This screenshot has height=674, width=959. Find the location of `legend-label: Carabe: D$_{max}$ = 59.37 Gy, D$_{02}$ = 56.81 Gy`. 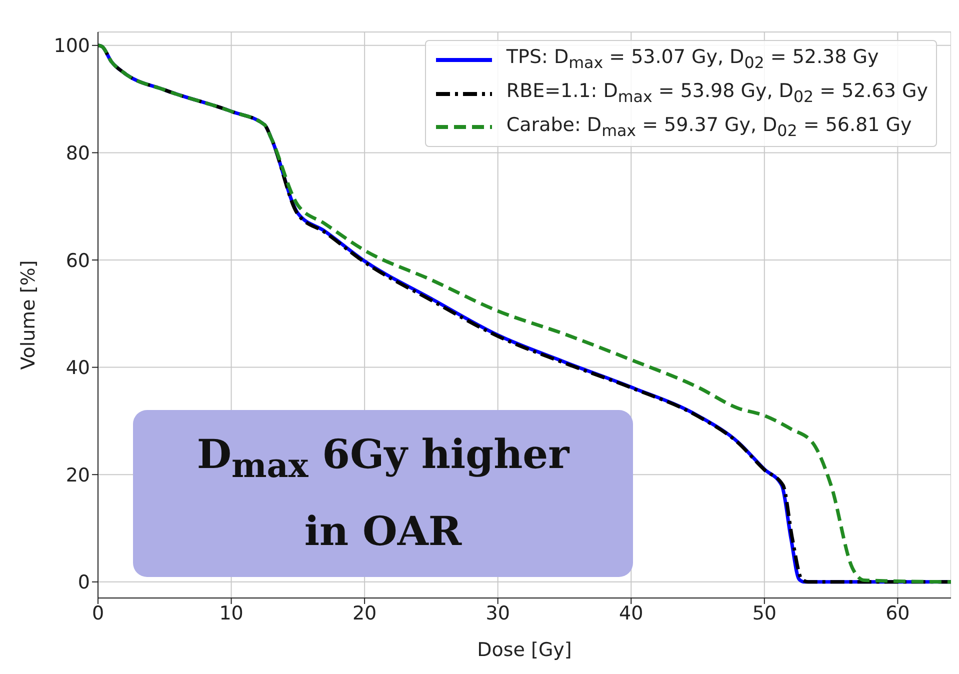

legend-label: Carabe: D$_{max}$ = 59.37 Gy, D$_{02}$ = 56.81 Gy is located at coordinates (709, 127).